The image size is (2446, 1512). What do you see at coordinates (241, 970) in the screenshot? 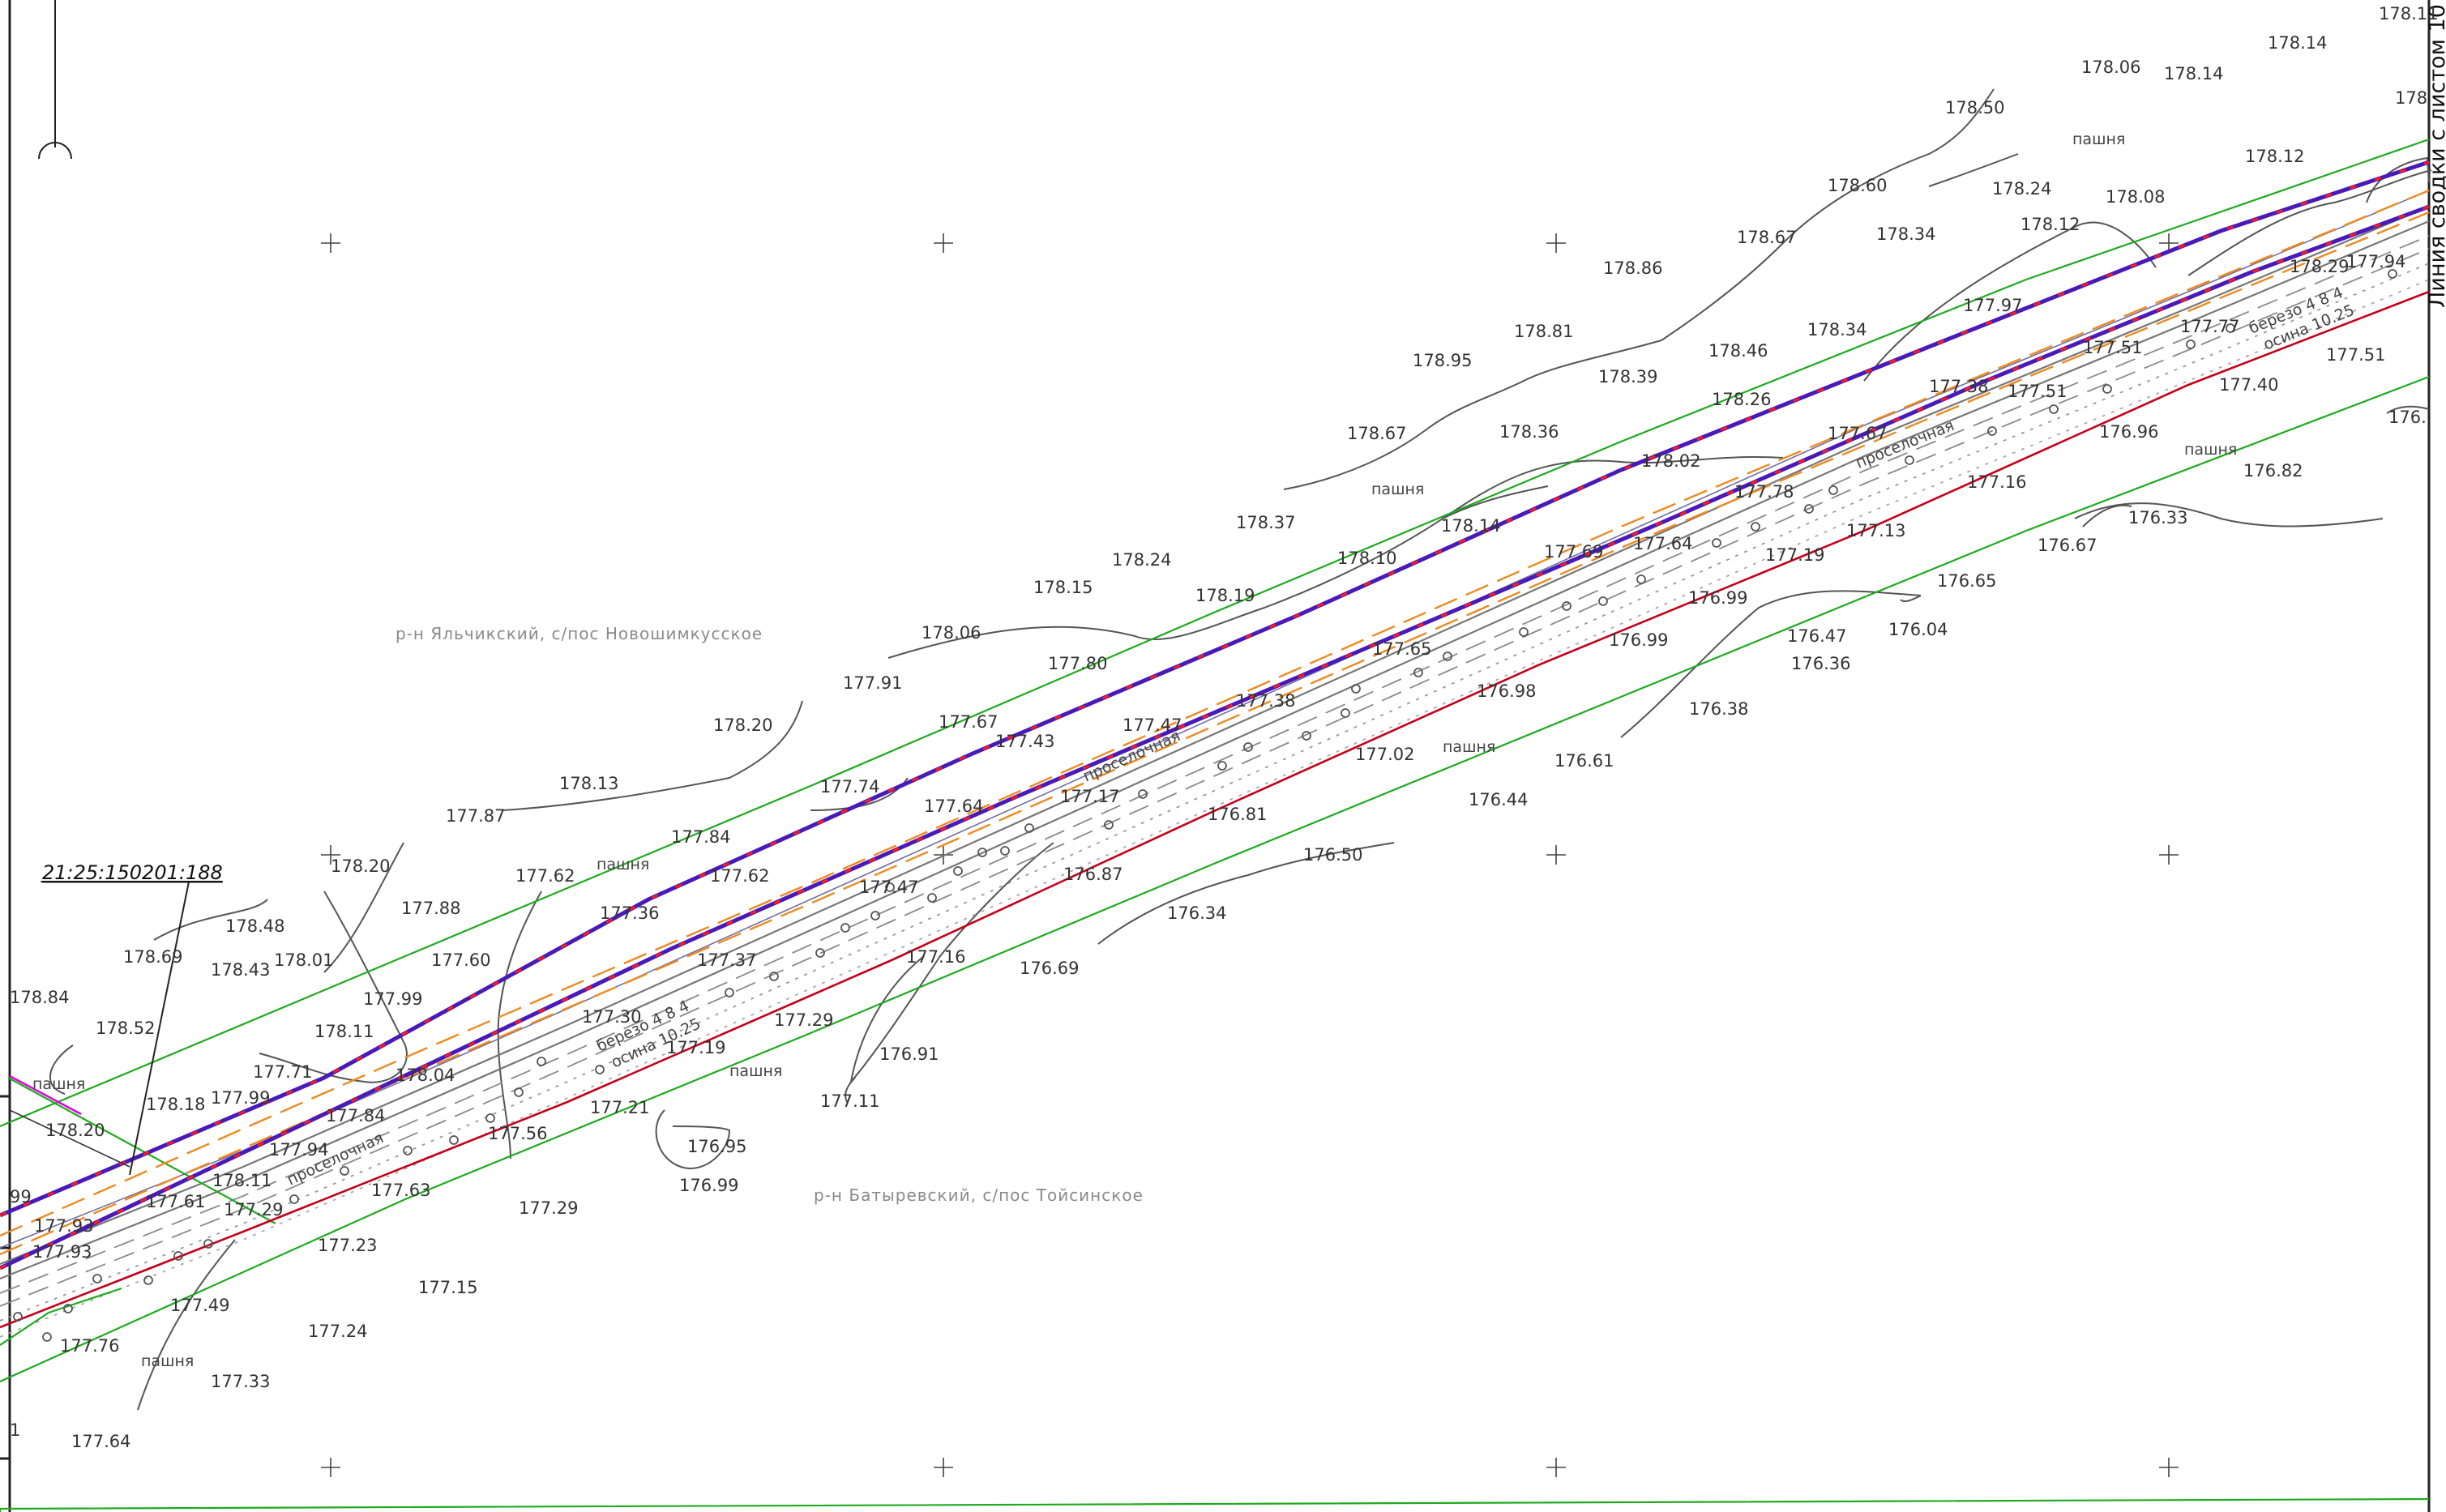
I see `elevation-label: 178.43` at bounding box center [241, 970].